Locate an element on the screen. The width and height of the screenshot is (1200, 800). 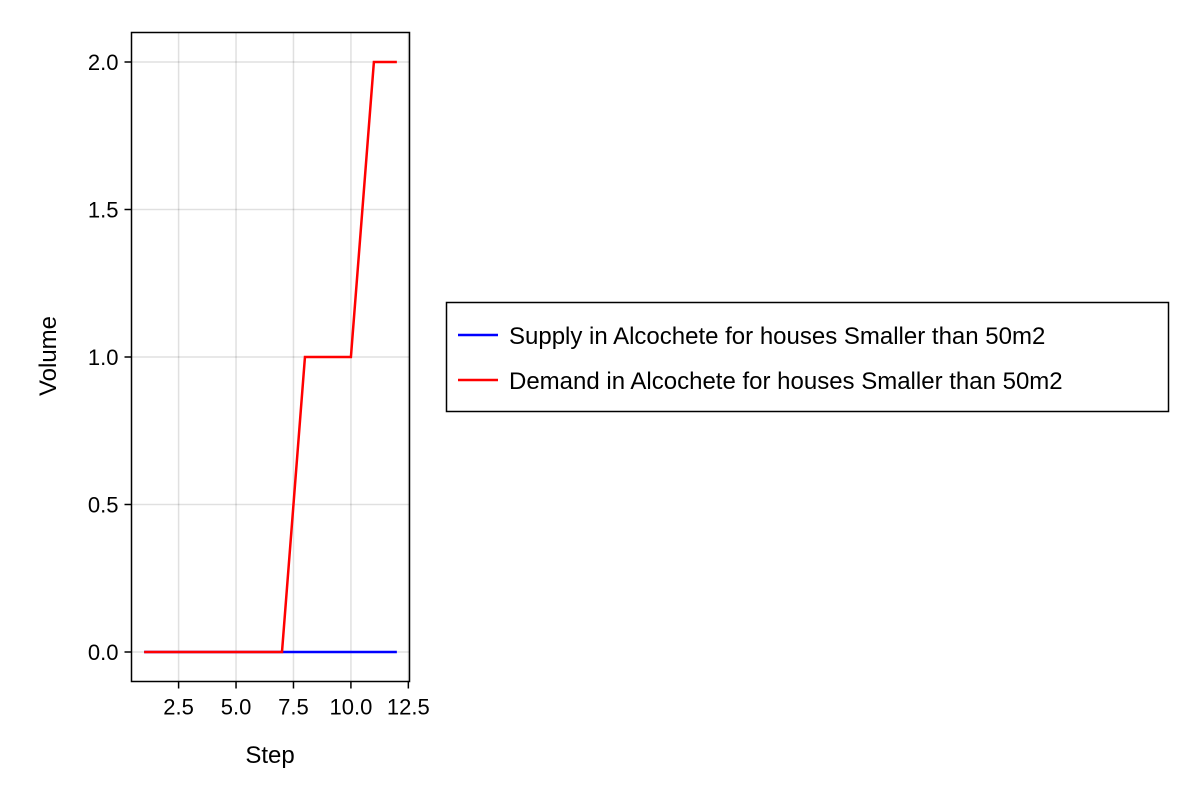
y-tick-label: 1.0 is located at coordinates (103, 357).